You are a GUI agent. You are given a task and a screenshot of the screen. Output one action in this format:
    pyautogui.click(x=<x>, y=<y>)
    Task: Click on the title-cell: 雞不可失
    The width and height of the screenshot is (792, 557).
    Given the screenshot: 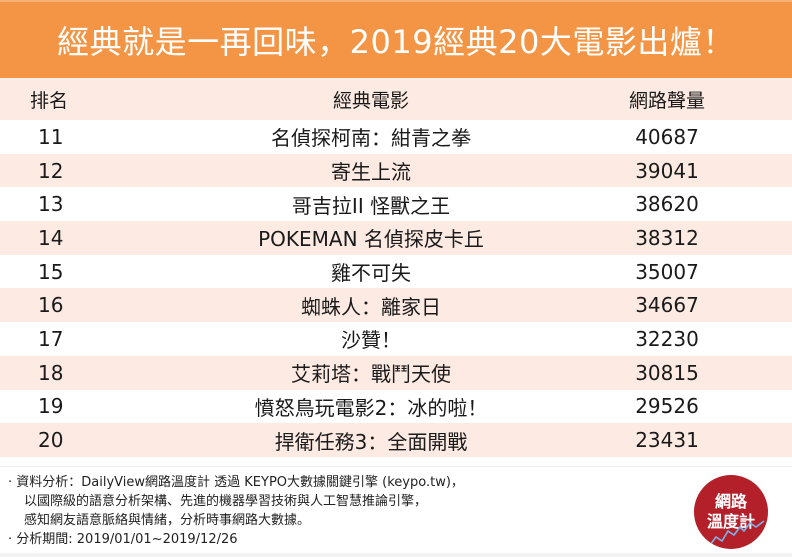 What is the action you would take?
    pyautogui.click(x=371, y=273)
    